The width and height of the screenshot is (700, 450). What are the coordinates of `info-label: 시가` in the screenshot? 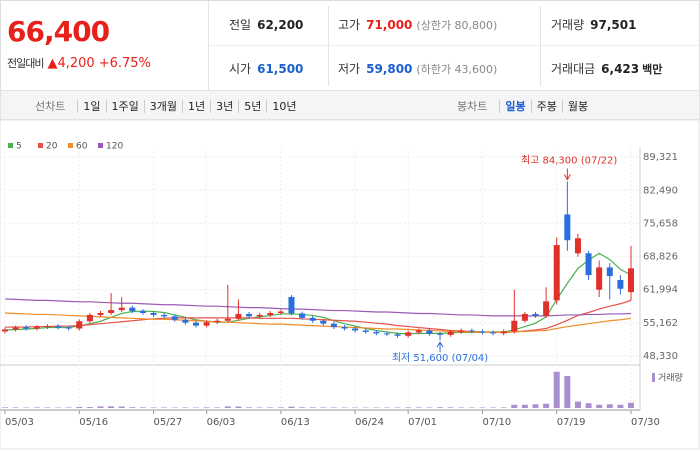 It's located at (240, 69).